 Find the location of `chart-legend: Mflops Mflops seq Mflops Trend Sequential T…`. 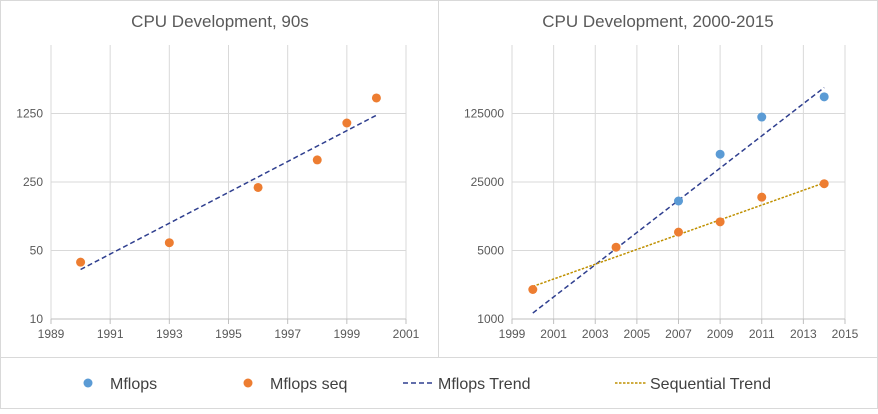

chart-legend: Mflops Mflops seq Mflops Trend Sequential T… is located at coordinates (427, 384).